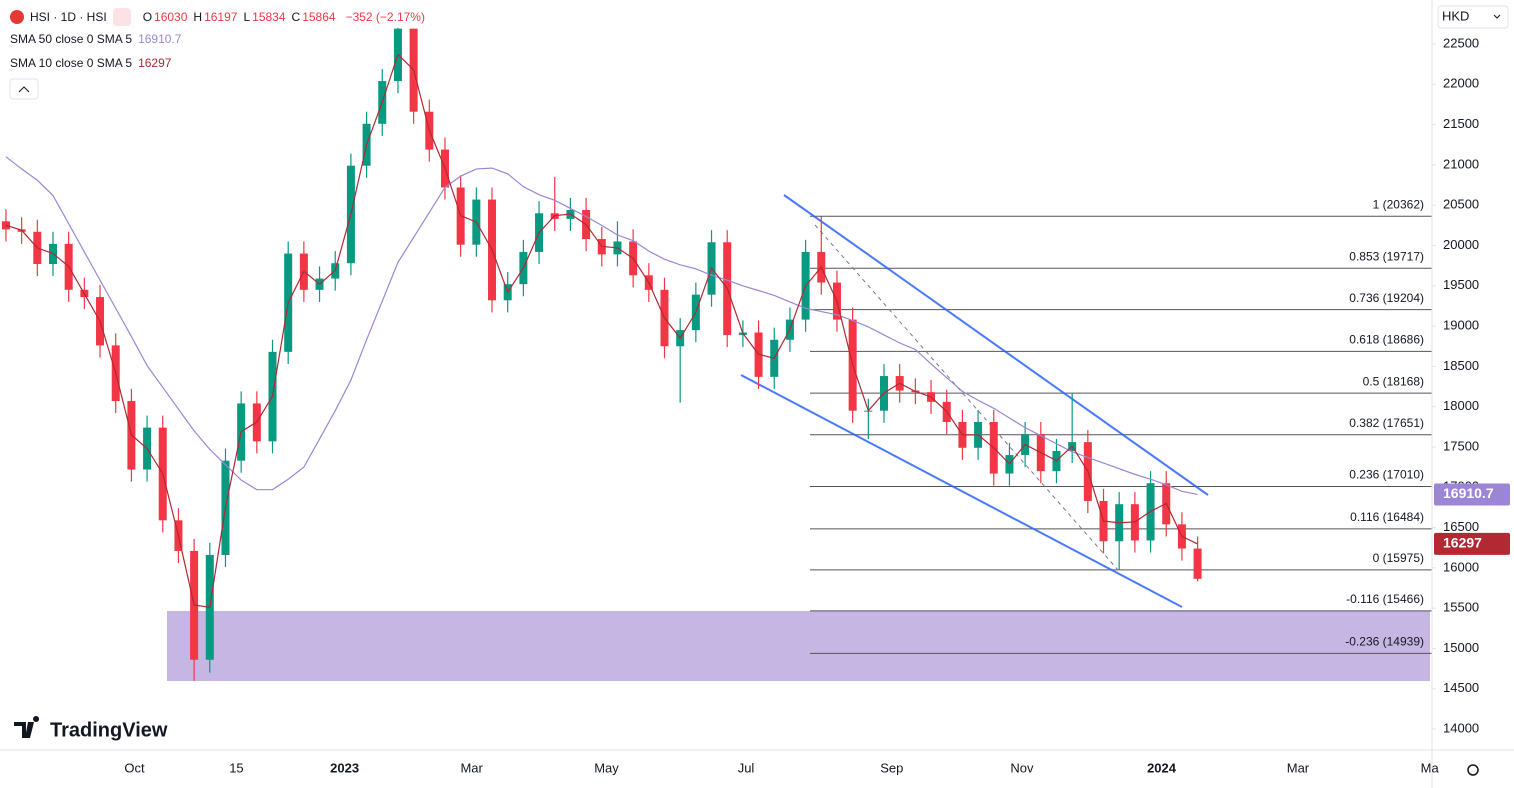 Image resolution: width=1514 pixels, height=788 pixels. What do you see at coordinates (961, 491) in the screenshot?
I see `channel-lower` at bounding box center [961, 491].